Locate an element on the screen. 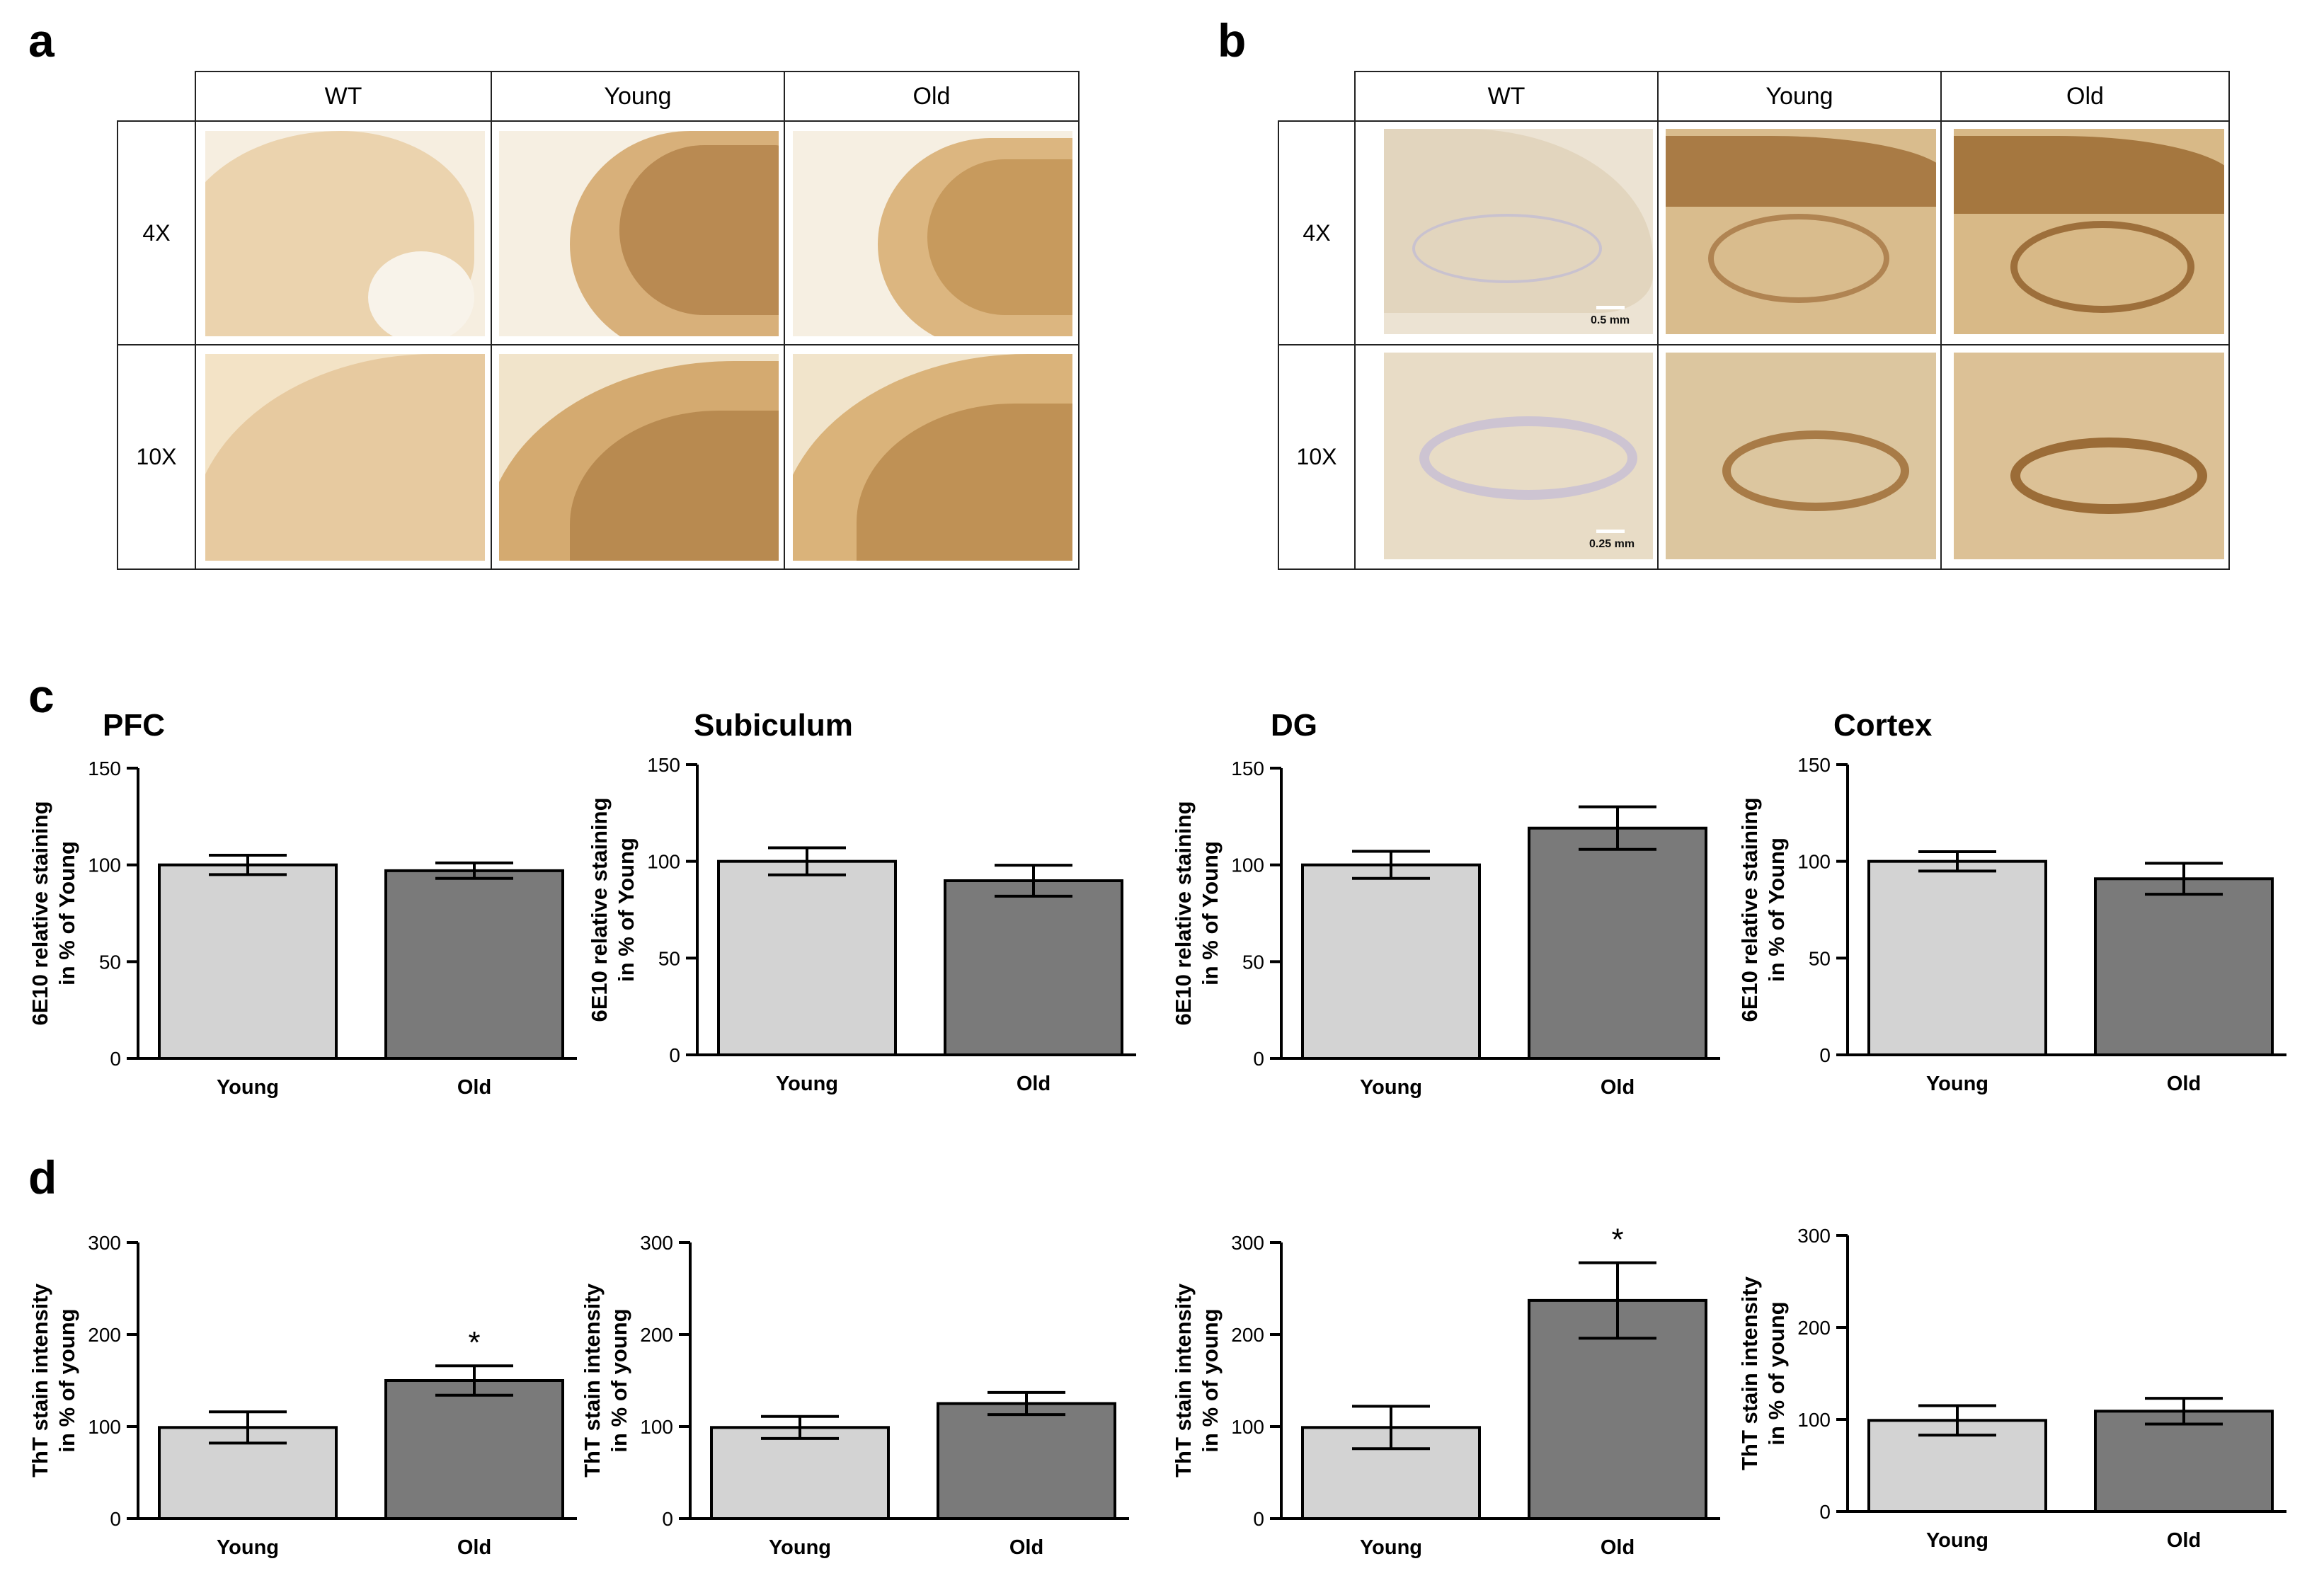 This screenshot has height=1583, width=2324. scalebar-0-5mm is located at coordinates (1610, 307).